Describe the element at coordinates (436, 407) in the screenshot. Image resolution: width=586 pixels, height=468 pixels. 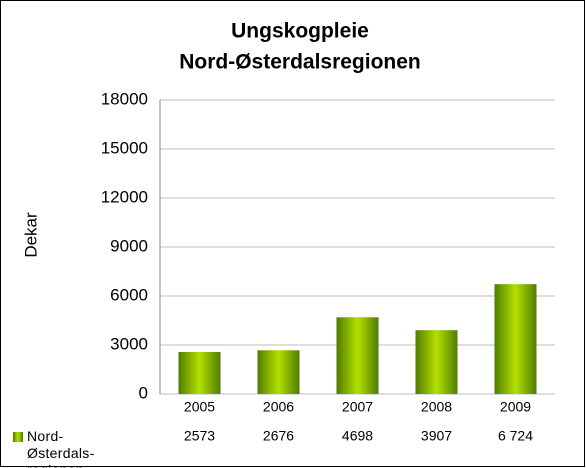
I see `x-tick-label: 2008` at that location.